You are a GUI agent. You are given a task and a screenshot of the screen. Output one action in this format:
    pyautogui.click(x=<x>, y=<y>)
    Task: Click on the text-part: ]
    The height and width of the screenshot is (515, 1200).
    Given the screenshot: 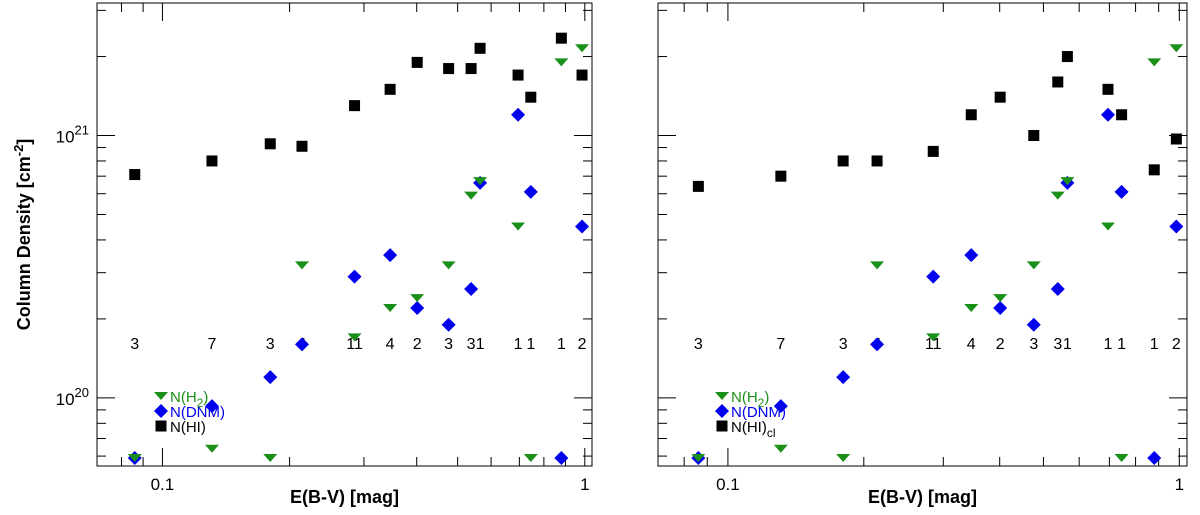 What is the action you would take?
    pyautogui.click(x=24, y=142)
    